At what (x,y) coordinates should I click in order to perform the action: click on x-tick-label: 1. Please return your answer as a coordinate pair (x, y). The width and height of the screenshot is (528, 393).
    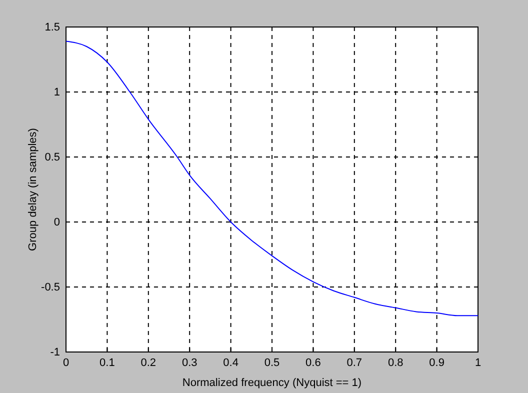
    Looking at the image, I should click on (478, 362).